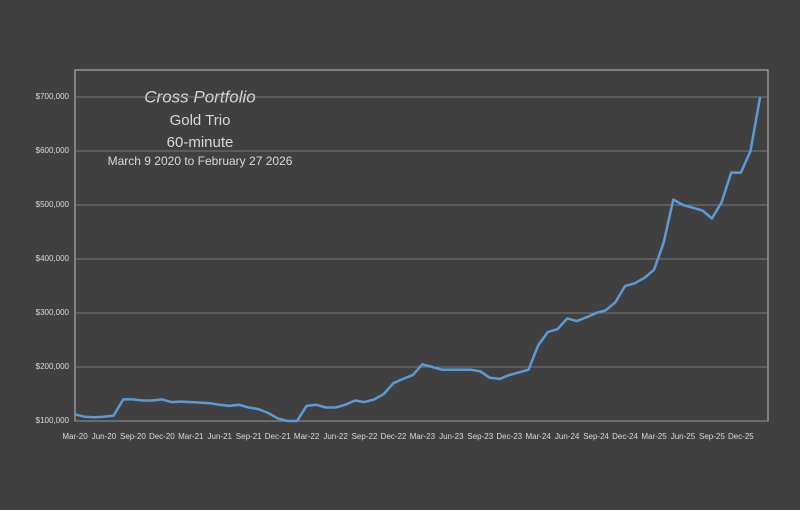 This screenshot has width=800, height=510. What do you see at coordinates (53, 204) in the screenshot?
I see `y-tick-label: $500,000` at bounding box center [53, 204].